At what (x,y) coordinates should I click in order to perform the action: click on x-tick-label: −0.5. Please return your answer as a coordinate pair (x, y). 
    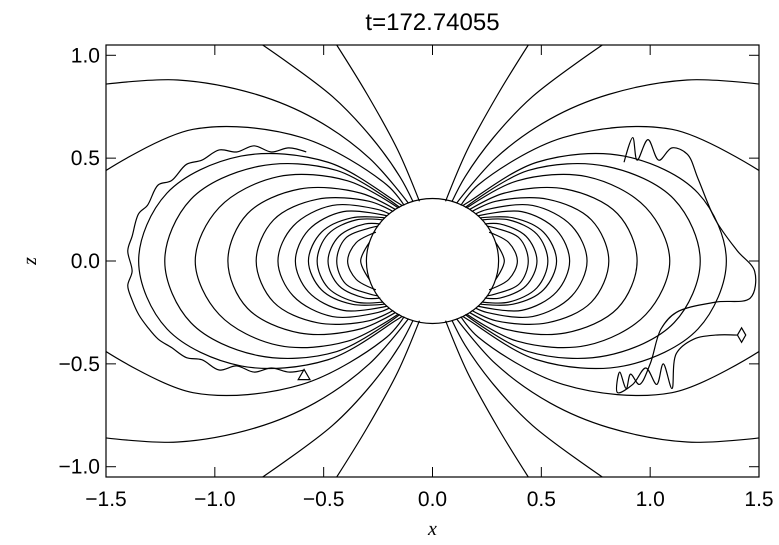
    Looking at the image, I should click on (323, 499).